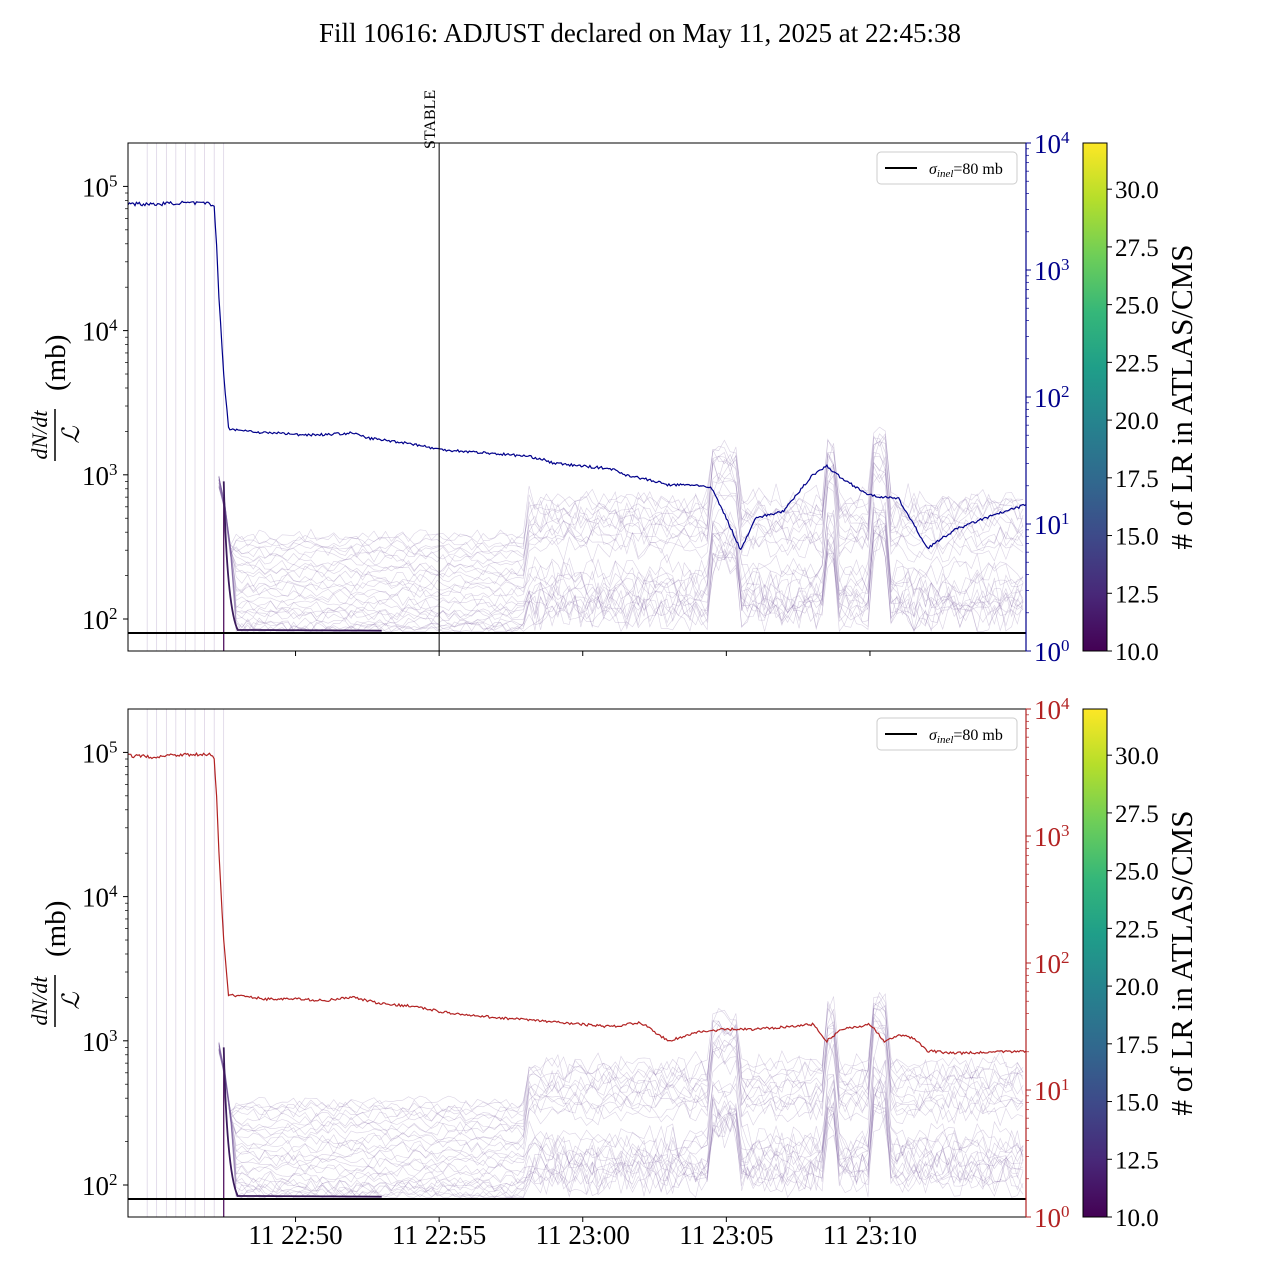 The width and height of the screenshot is (1280, 1280). Describe the element at coordinates (1065, 703) in the screenshot. I see `right-tick-label-exp: 4` at that location.